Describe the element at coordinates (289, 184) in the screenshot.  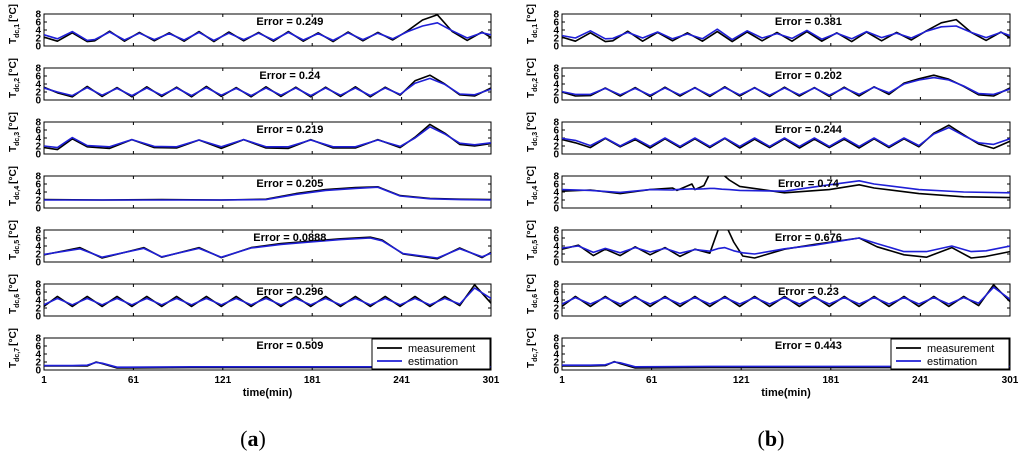
I see `error-label: Error = 0.205` at that location.